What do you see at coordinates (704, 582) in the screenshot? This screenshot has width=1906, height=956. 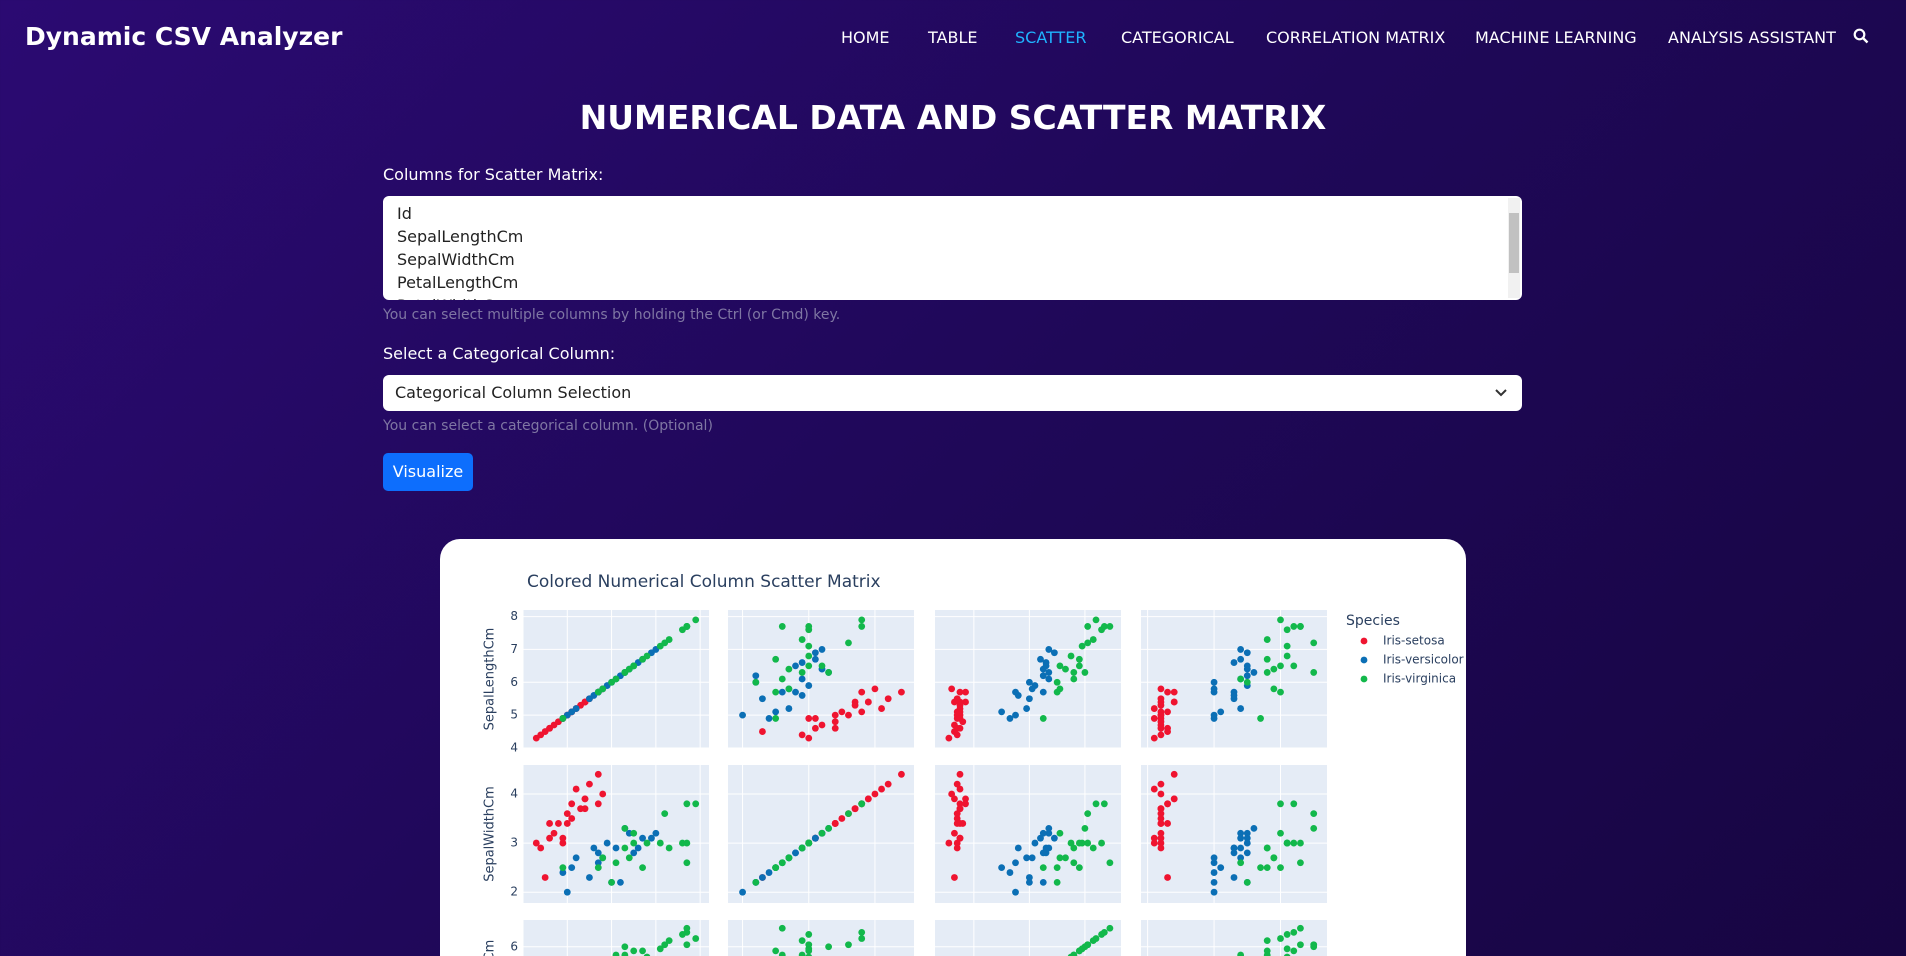 I see `chart-title: Colored Numerical Column Scatter Matrix` at bounding box center [704, 582].